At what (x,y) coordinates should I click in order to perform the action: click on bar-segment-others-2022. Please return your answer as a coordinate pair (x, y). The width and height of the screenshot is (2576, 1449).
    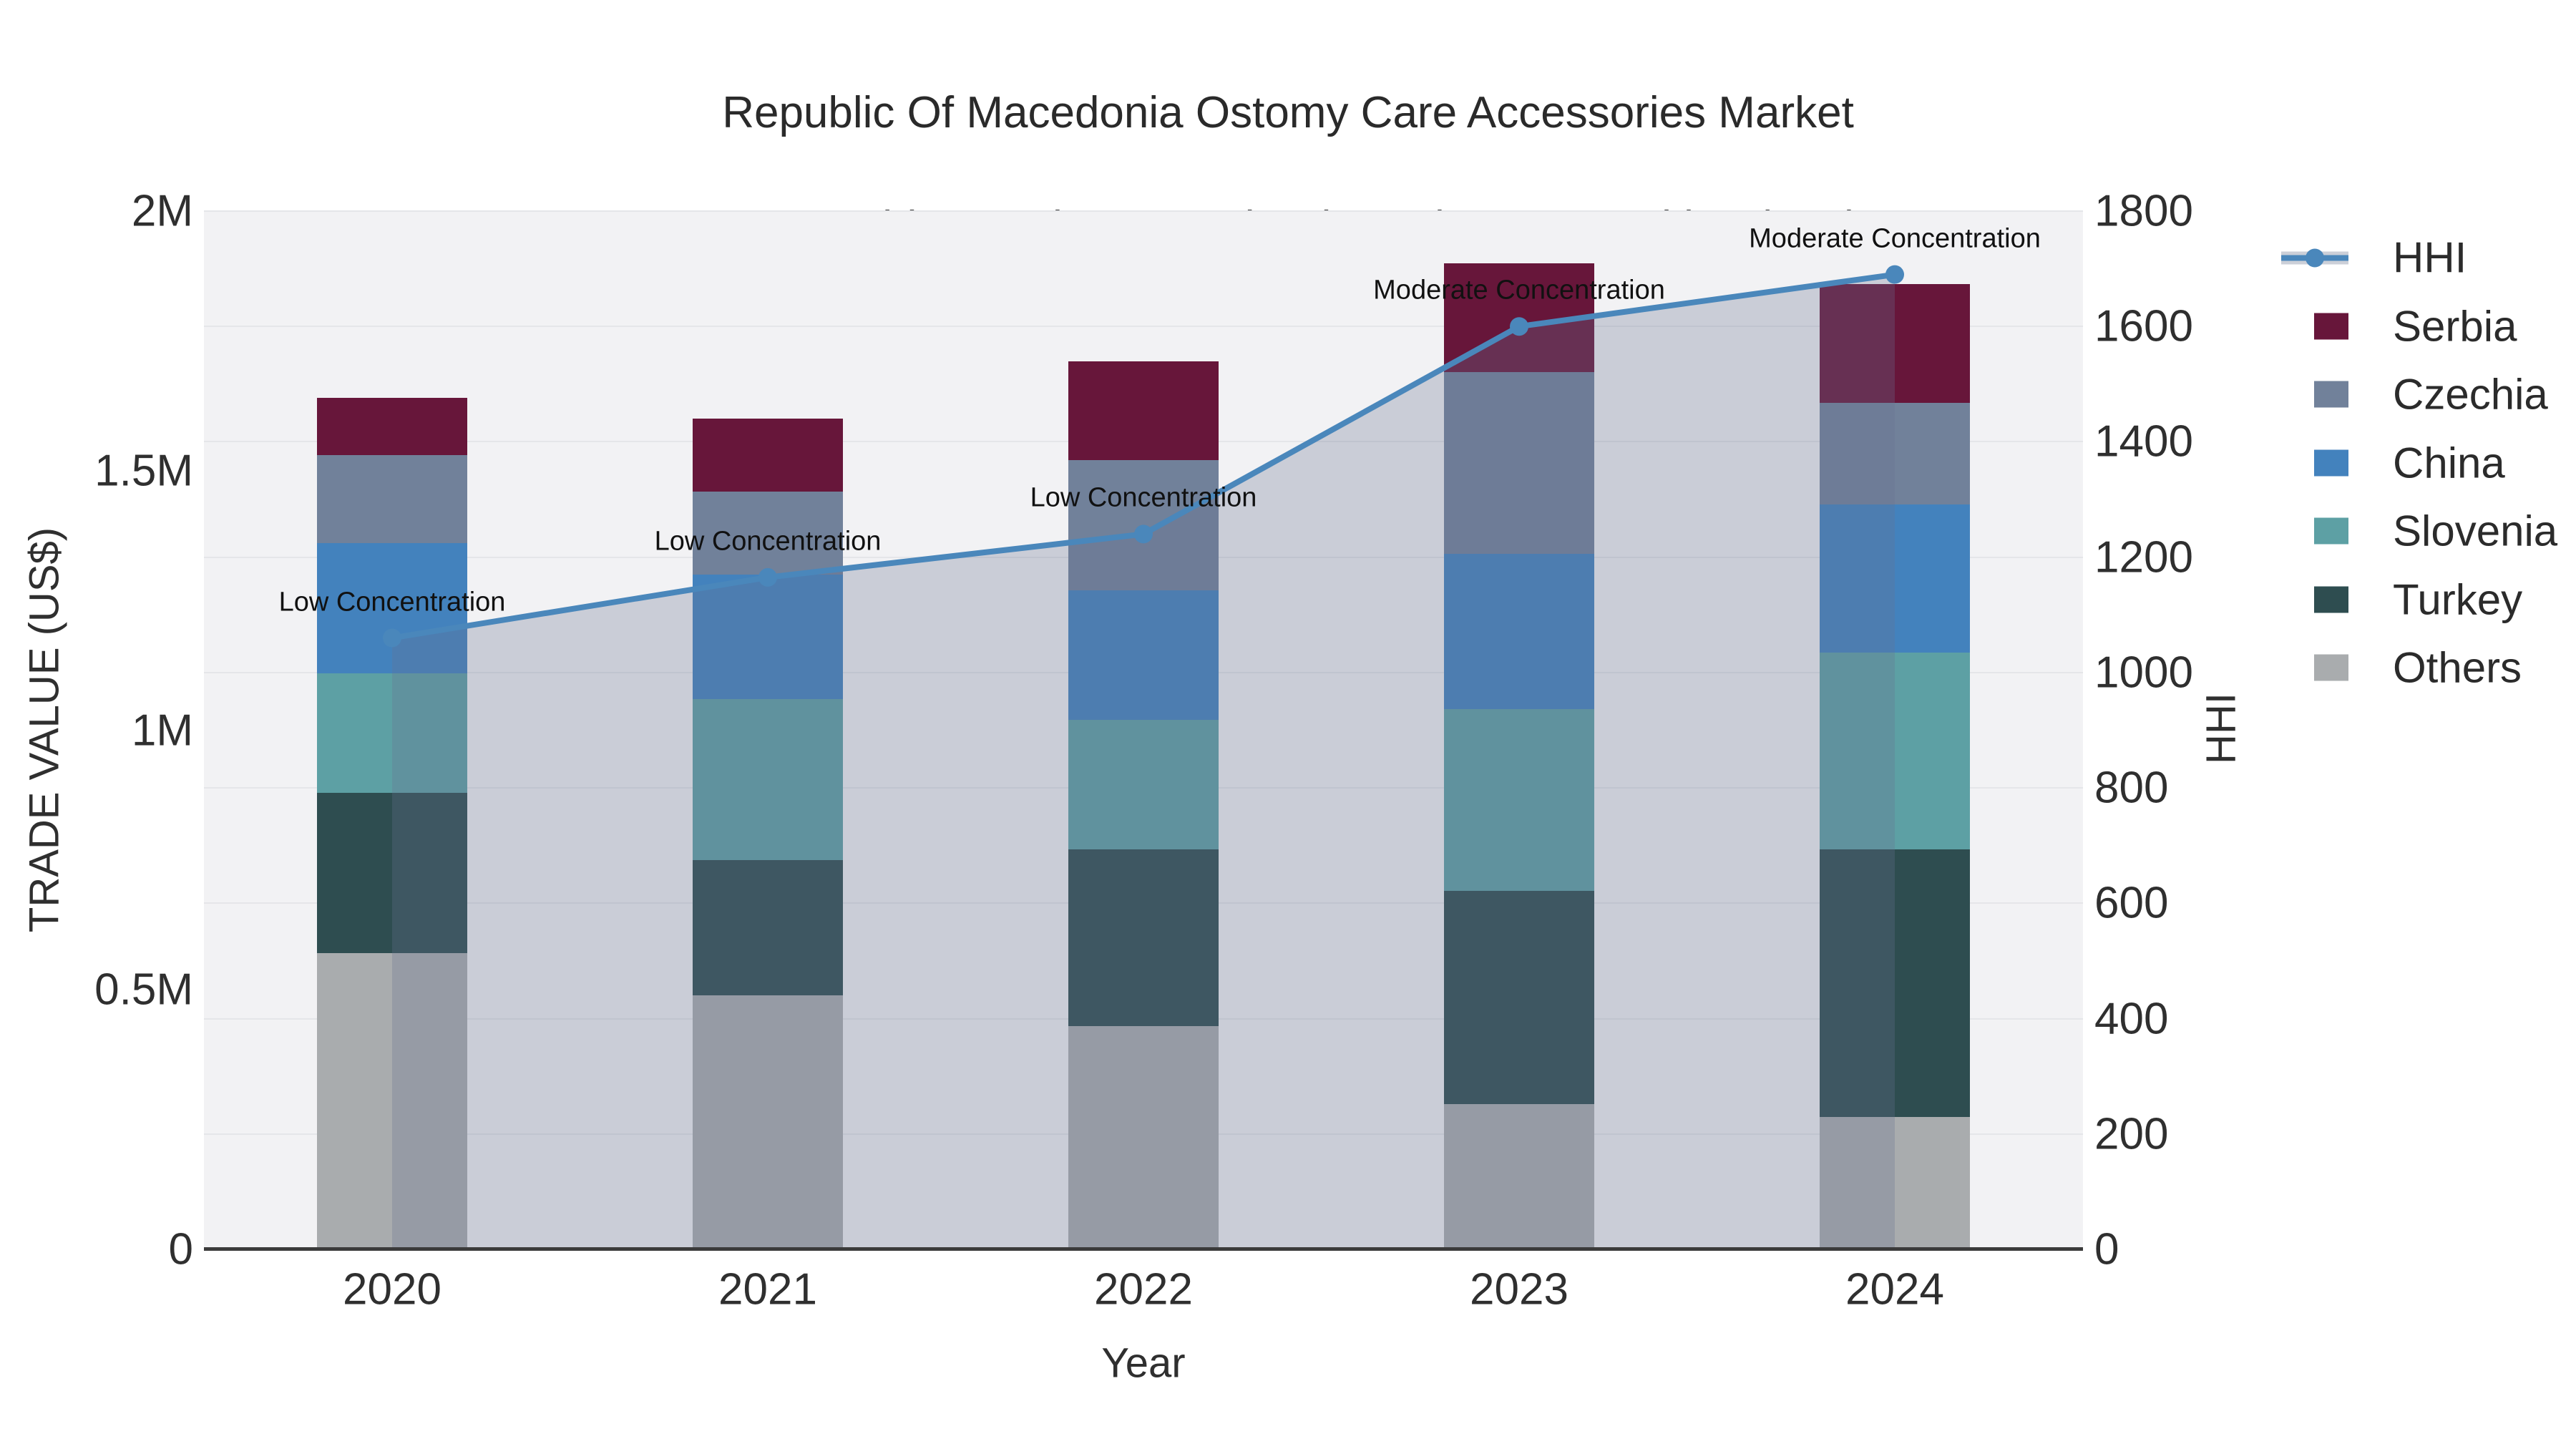
    Looking at the image, I should click on (1143, 1137).